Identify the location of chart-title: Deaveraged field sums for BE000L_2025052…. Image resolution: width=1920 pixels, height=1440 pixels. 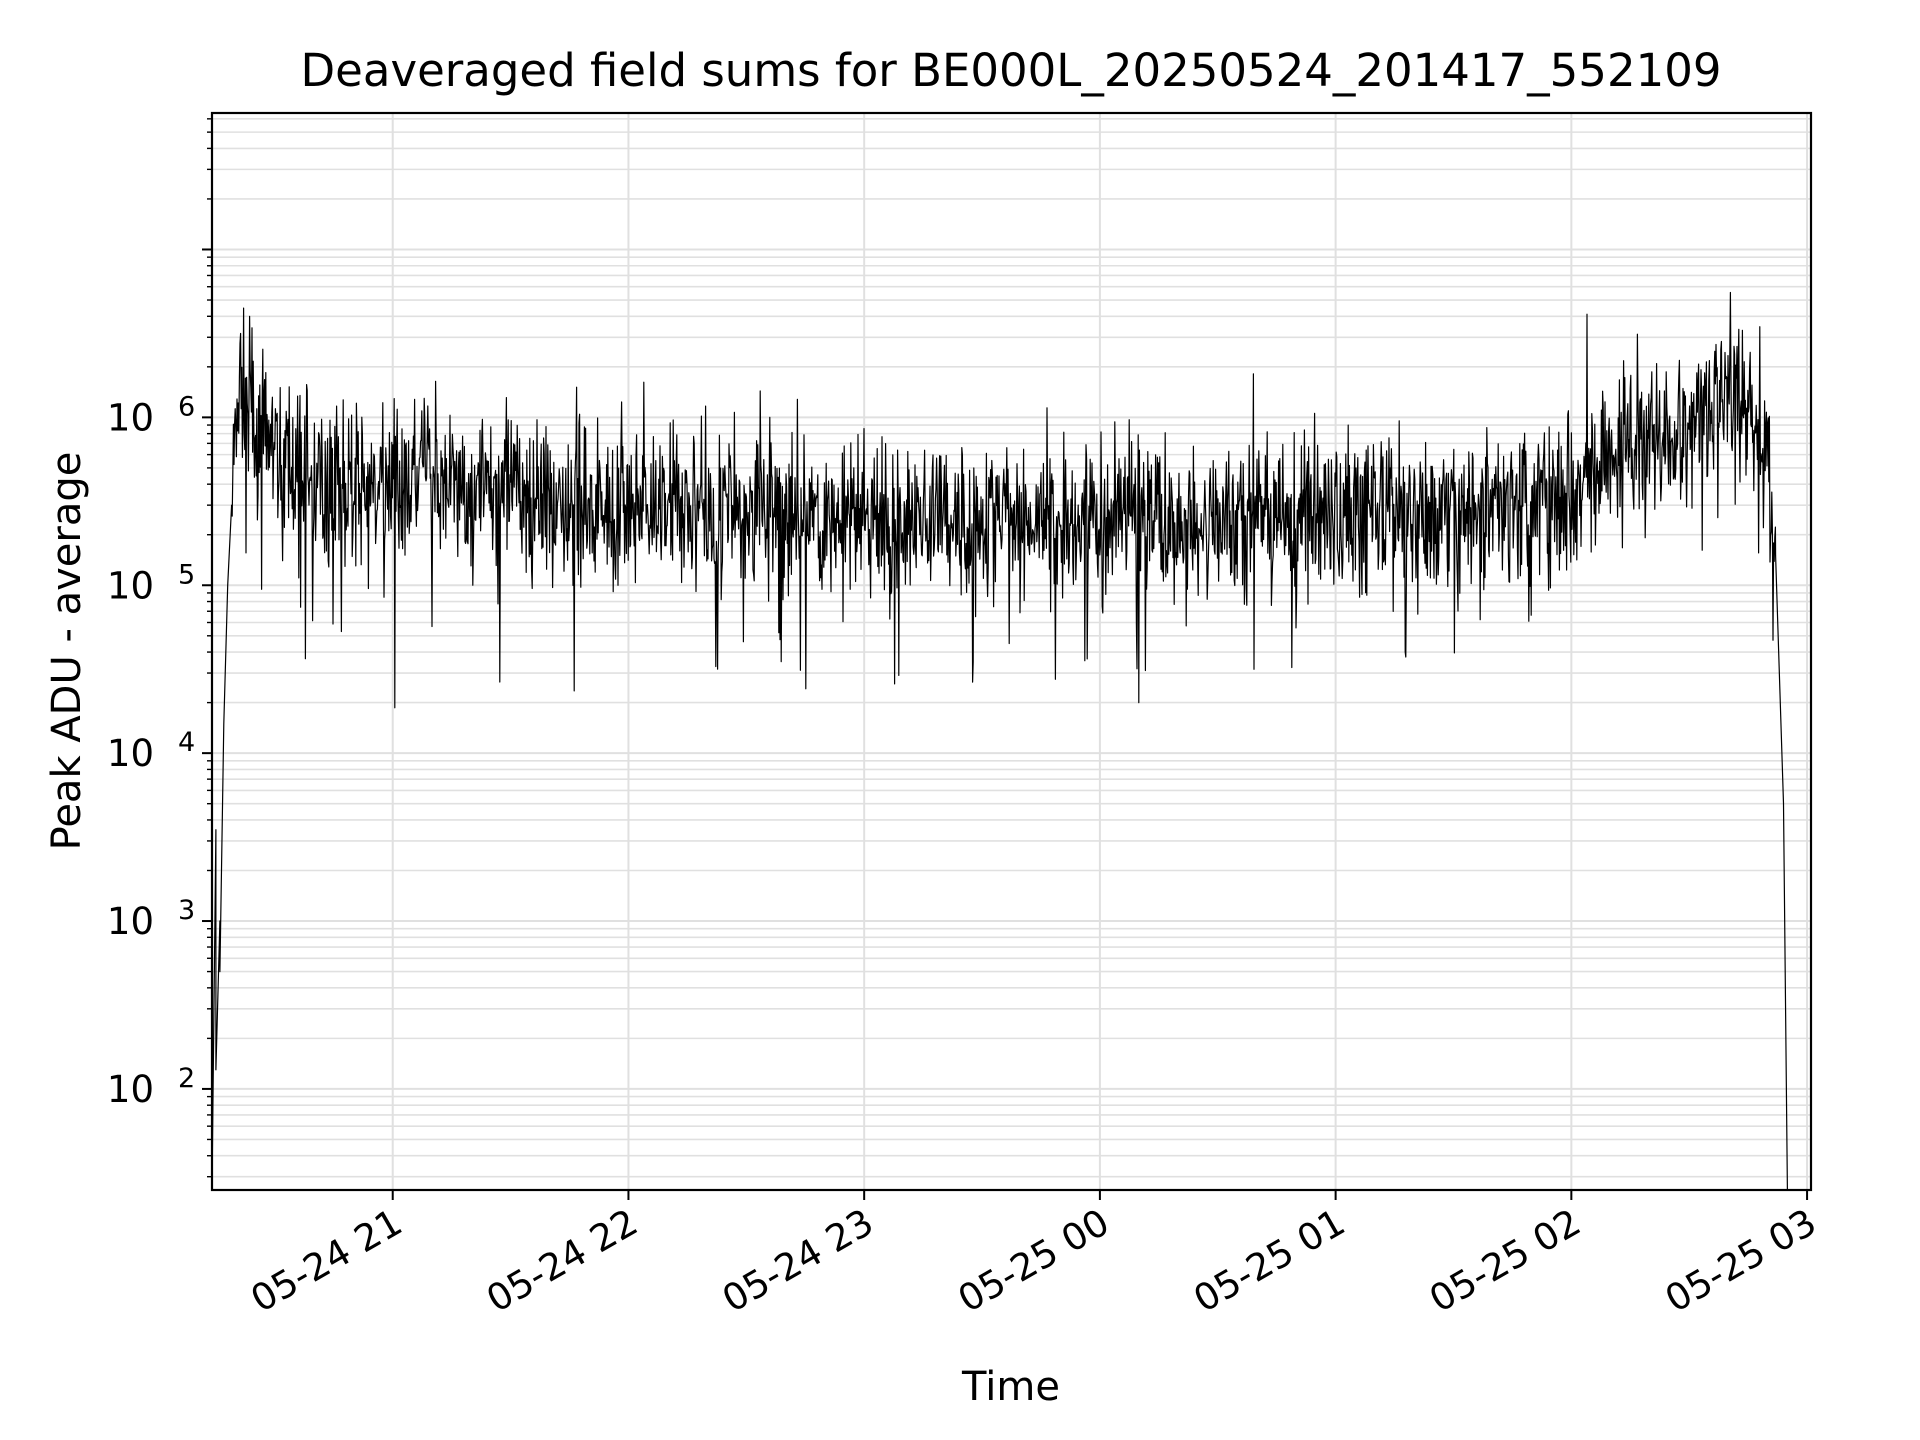
(1011, 70).